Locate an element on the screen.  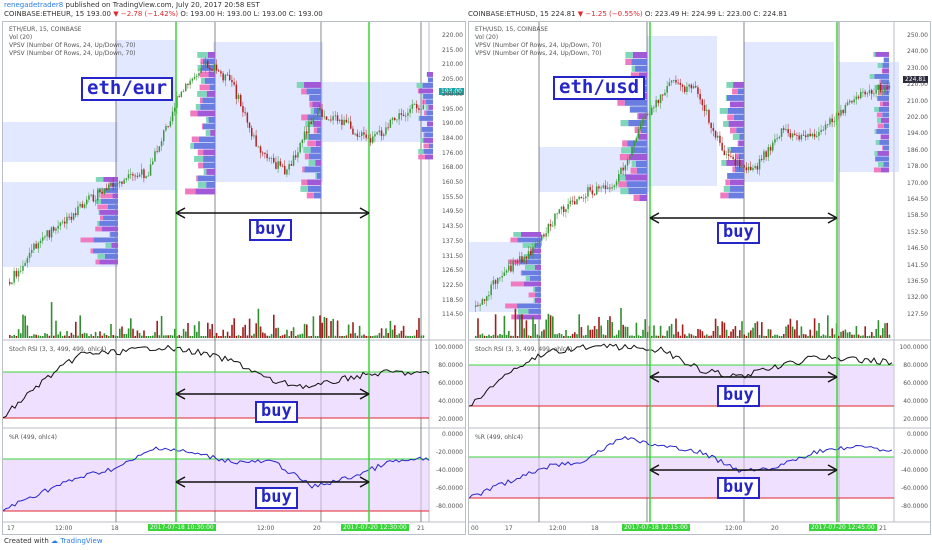
price-axis-label: 220.00 is located at coordinates (917, 85).